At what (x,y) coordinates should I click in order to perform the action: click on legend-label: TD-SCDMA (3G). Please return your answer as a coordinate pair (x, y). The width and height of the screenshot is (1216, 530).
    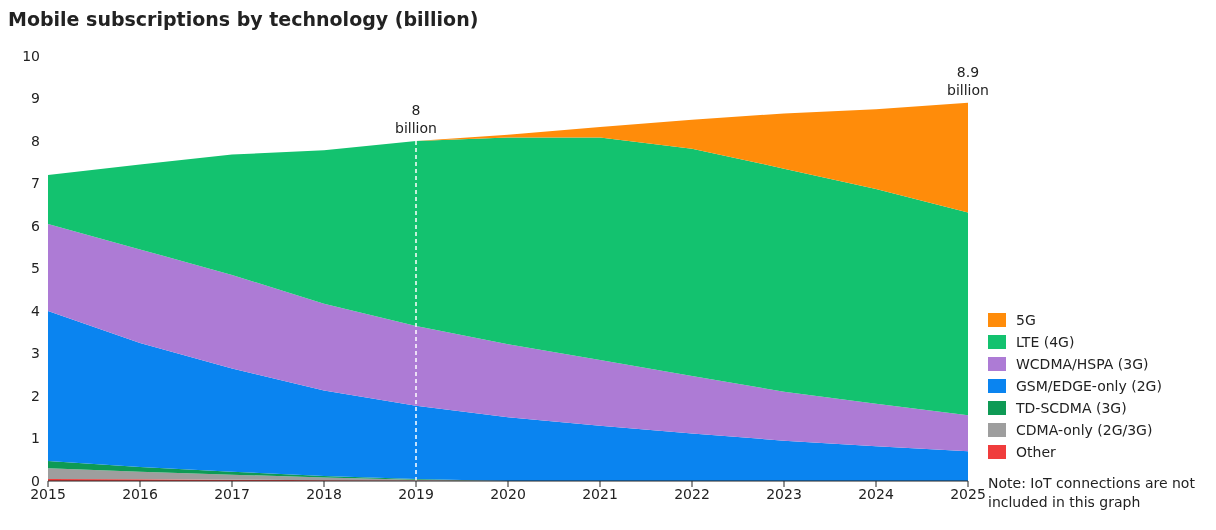
    Looking at the image, I should click on (1071, 408).